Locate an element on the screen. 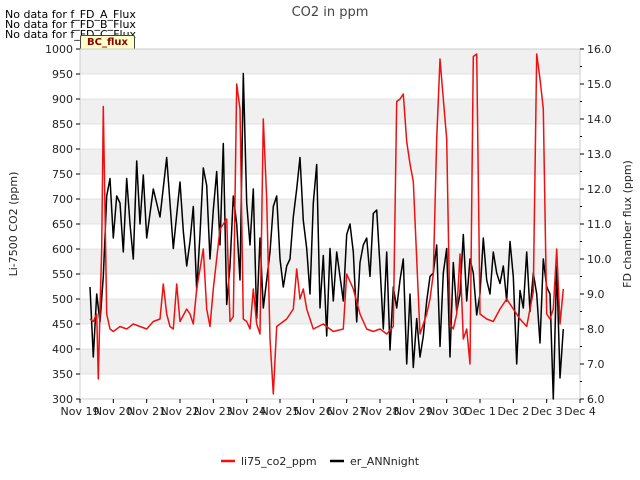  x-tick-label: Nov 25 is located at coordinates (280, 411).